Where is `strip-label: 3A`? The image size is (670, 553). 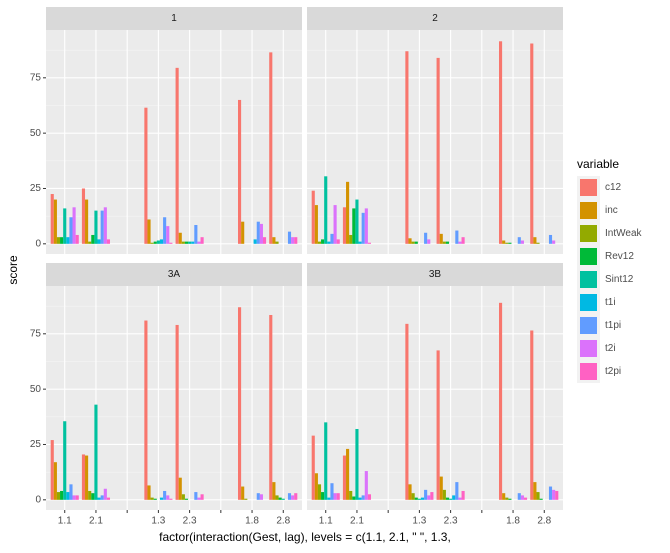 strip-label: 3A is located at coordinates (174, 274).